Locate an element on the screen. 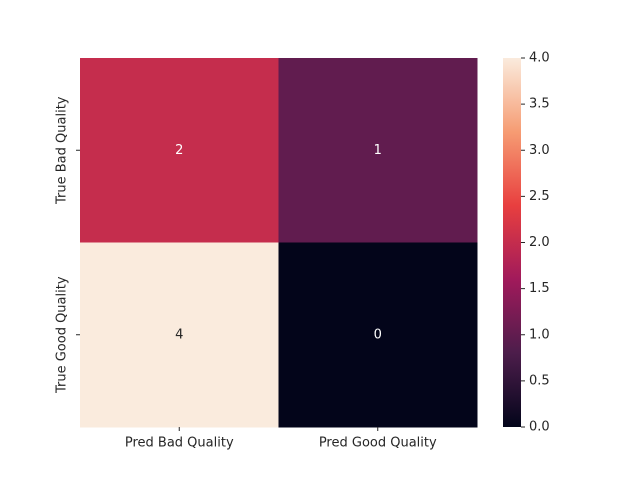 The image size is (640, 480). colorbar: 0.0 0.5 1.0 1.5 2.0 2.5 3.0 3.5 4.0 is located at coordinates (526, 243).